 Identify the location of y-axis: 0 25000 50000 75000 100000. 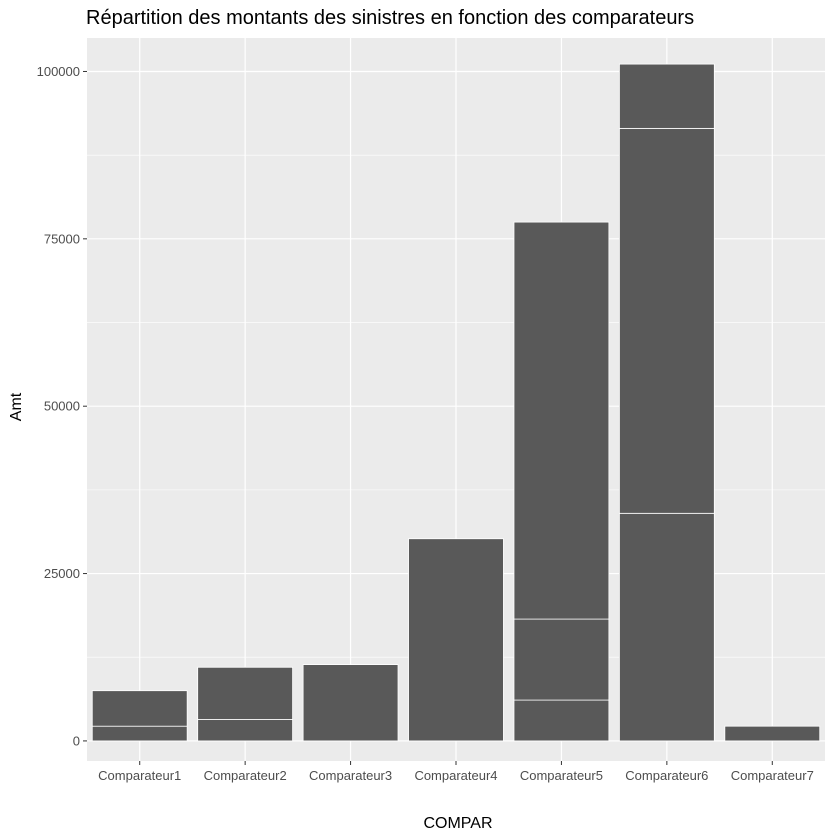
(62, 406).